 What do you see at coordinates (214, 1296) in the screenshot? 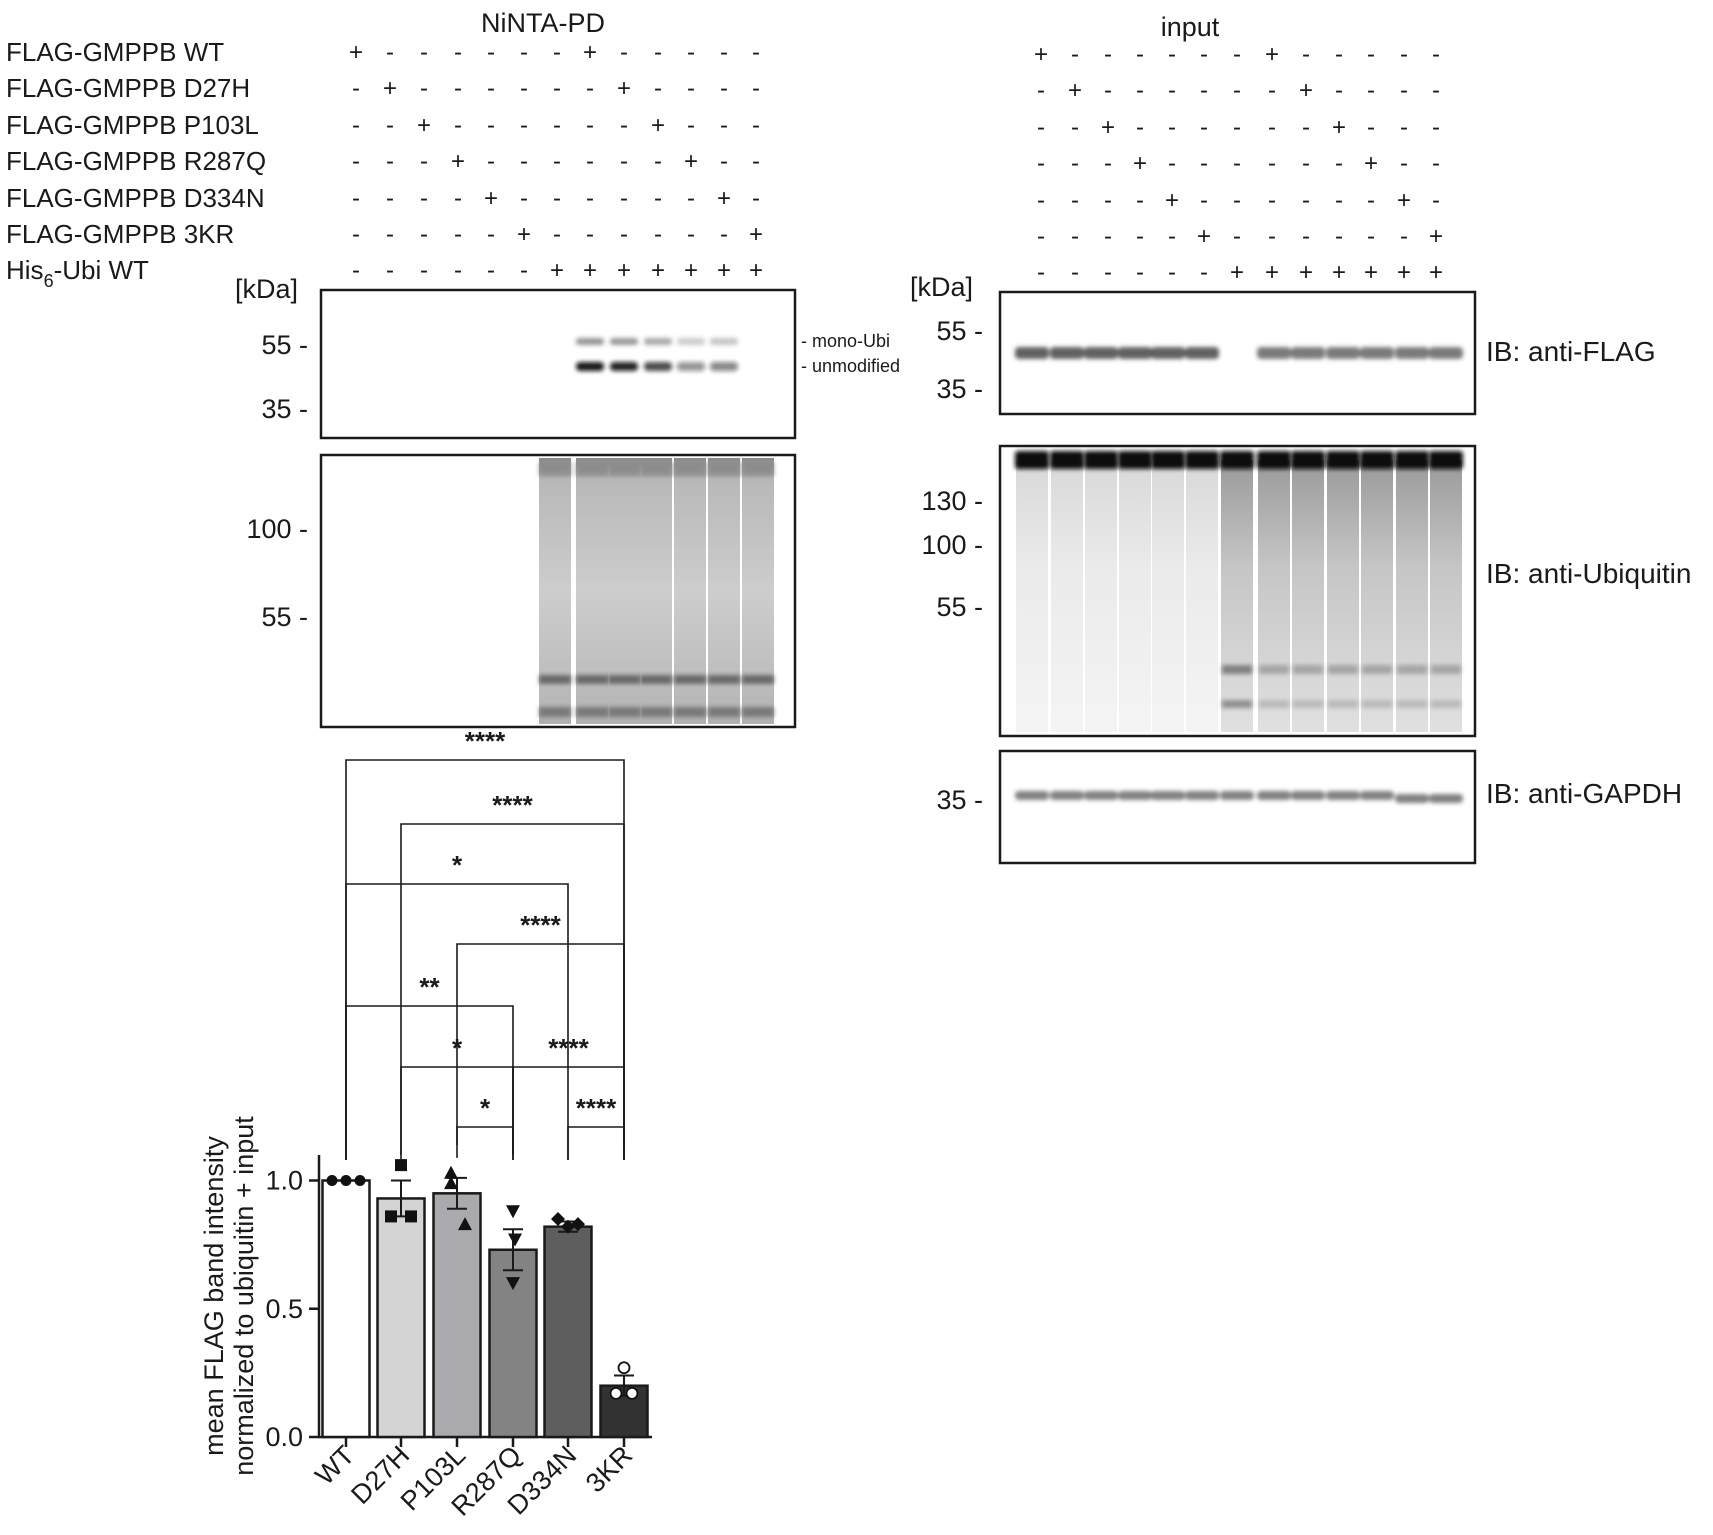
I see `y-axis-title-line-1: mean FLAG band intensity` at bounding box center [214, 1296].